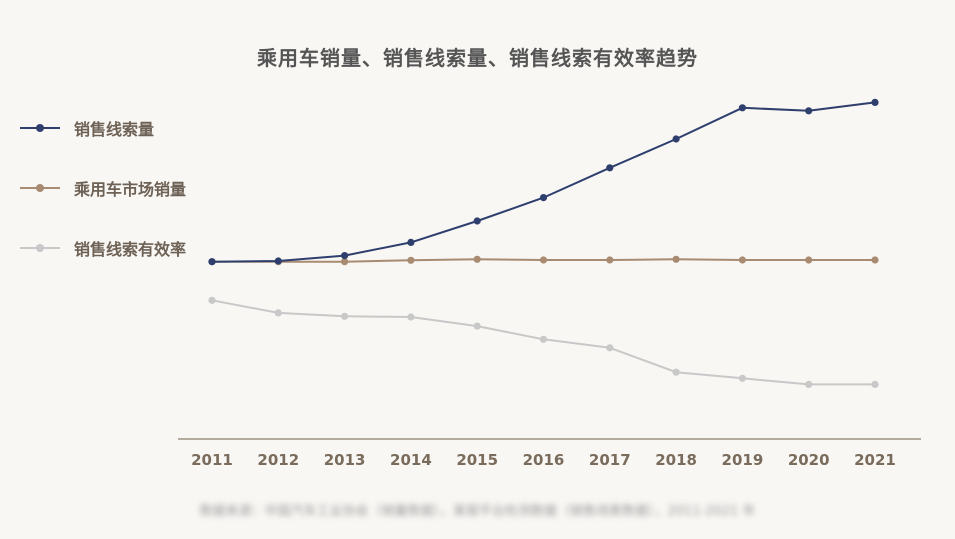 Image resolution: width=955 pixels, height=539 pixels. What do you see at coordinates (411, 260) in the screenshot?
I see `data-point-market-sales-2014` at bounding box center [411, 260].